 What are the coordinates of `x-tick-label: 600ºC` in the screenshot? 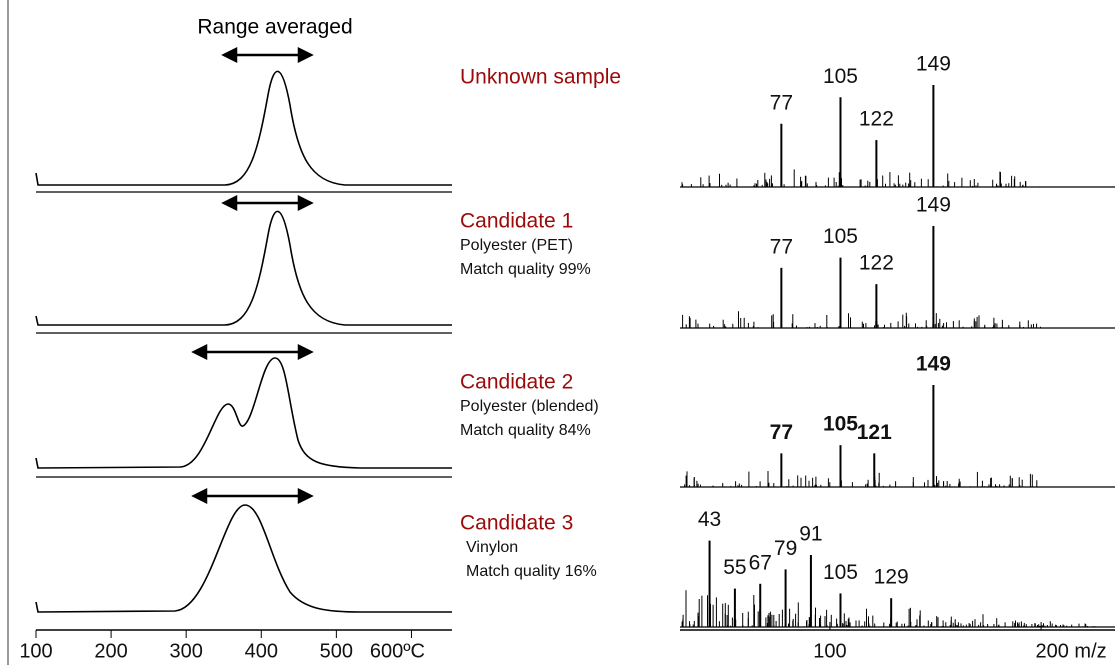 It's located at (397, 651).